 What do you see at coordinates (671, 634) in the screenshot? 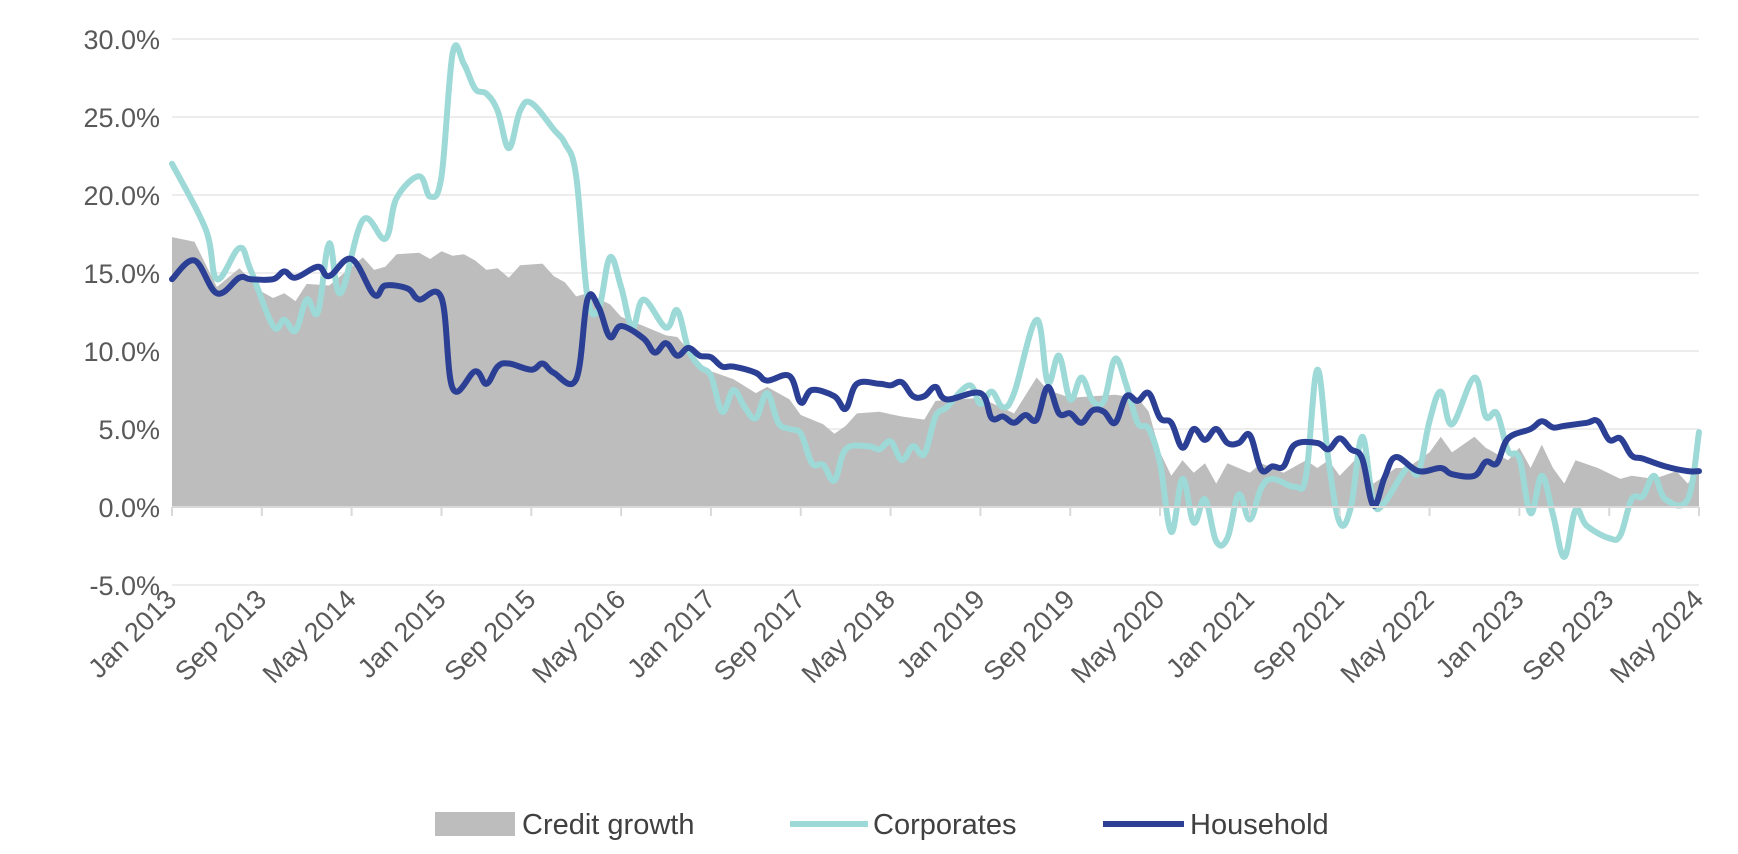
I see `x-tick-label: Jan 2017` at bounding box center [671, 634].